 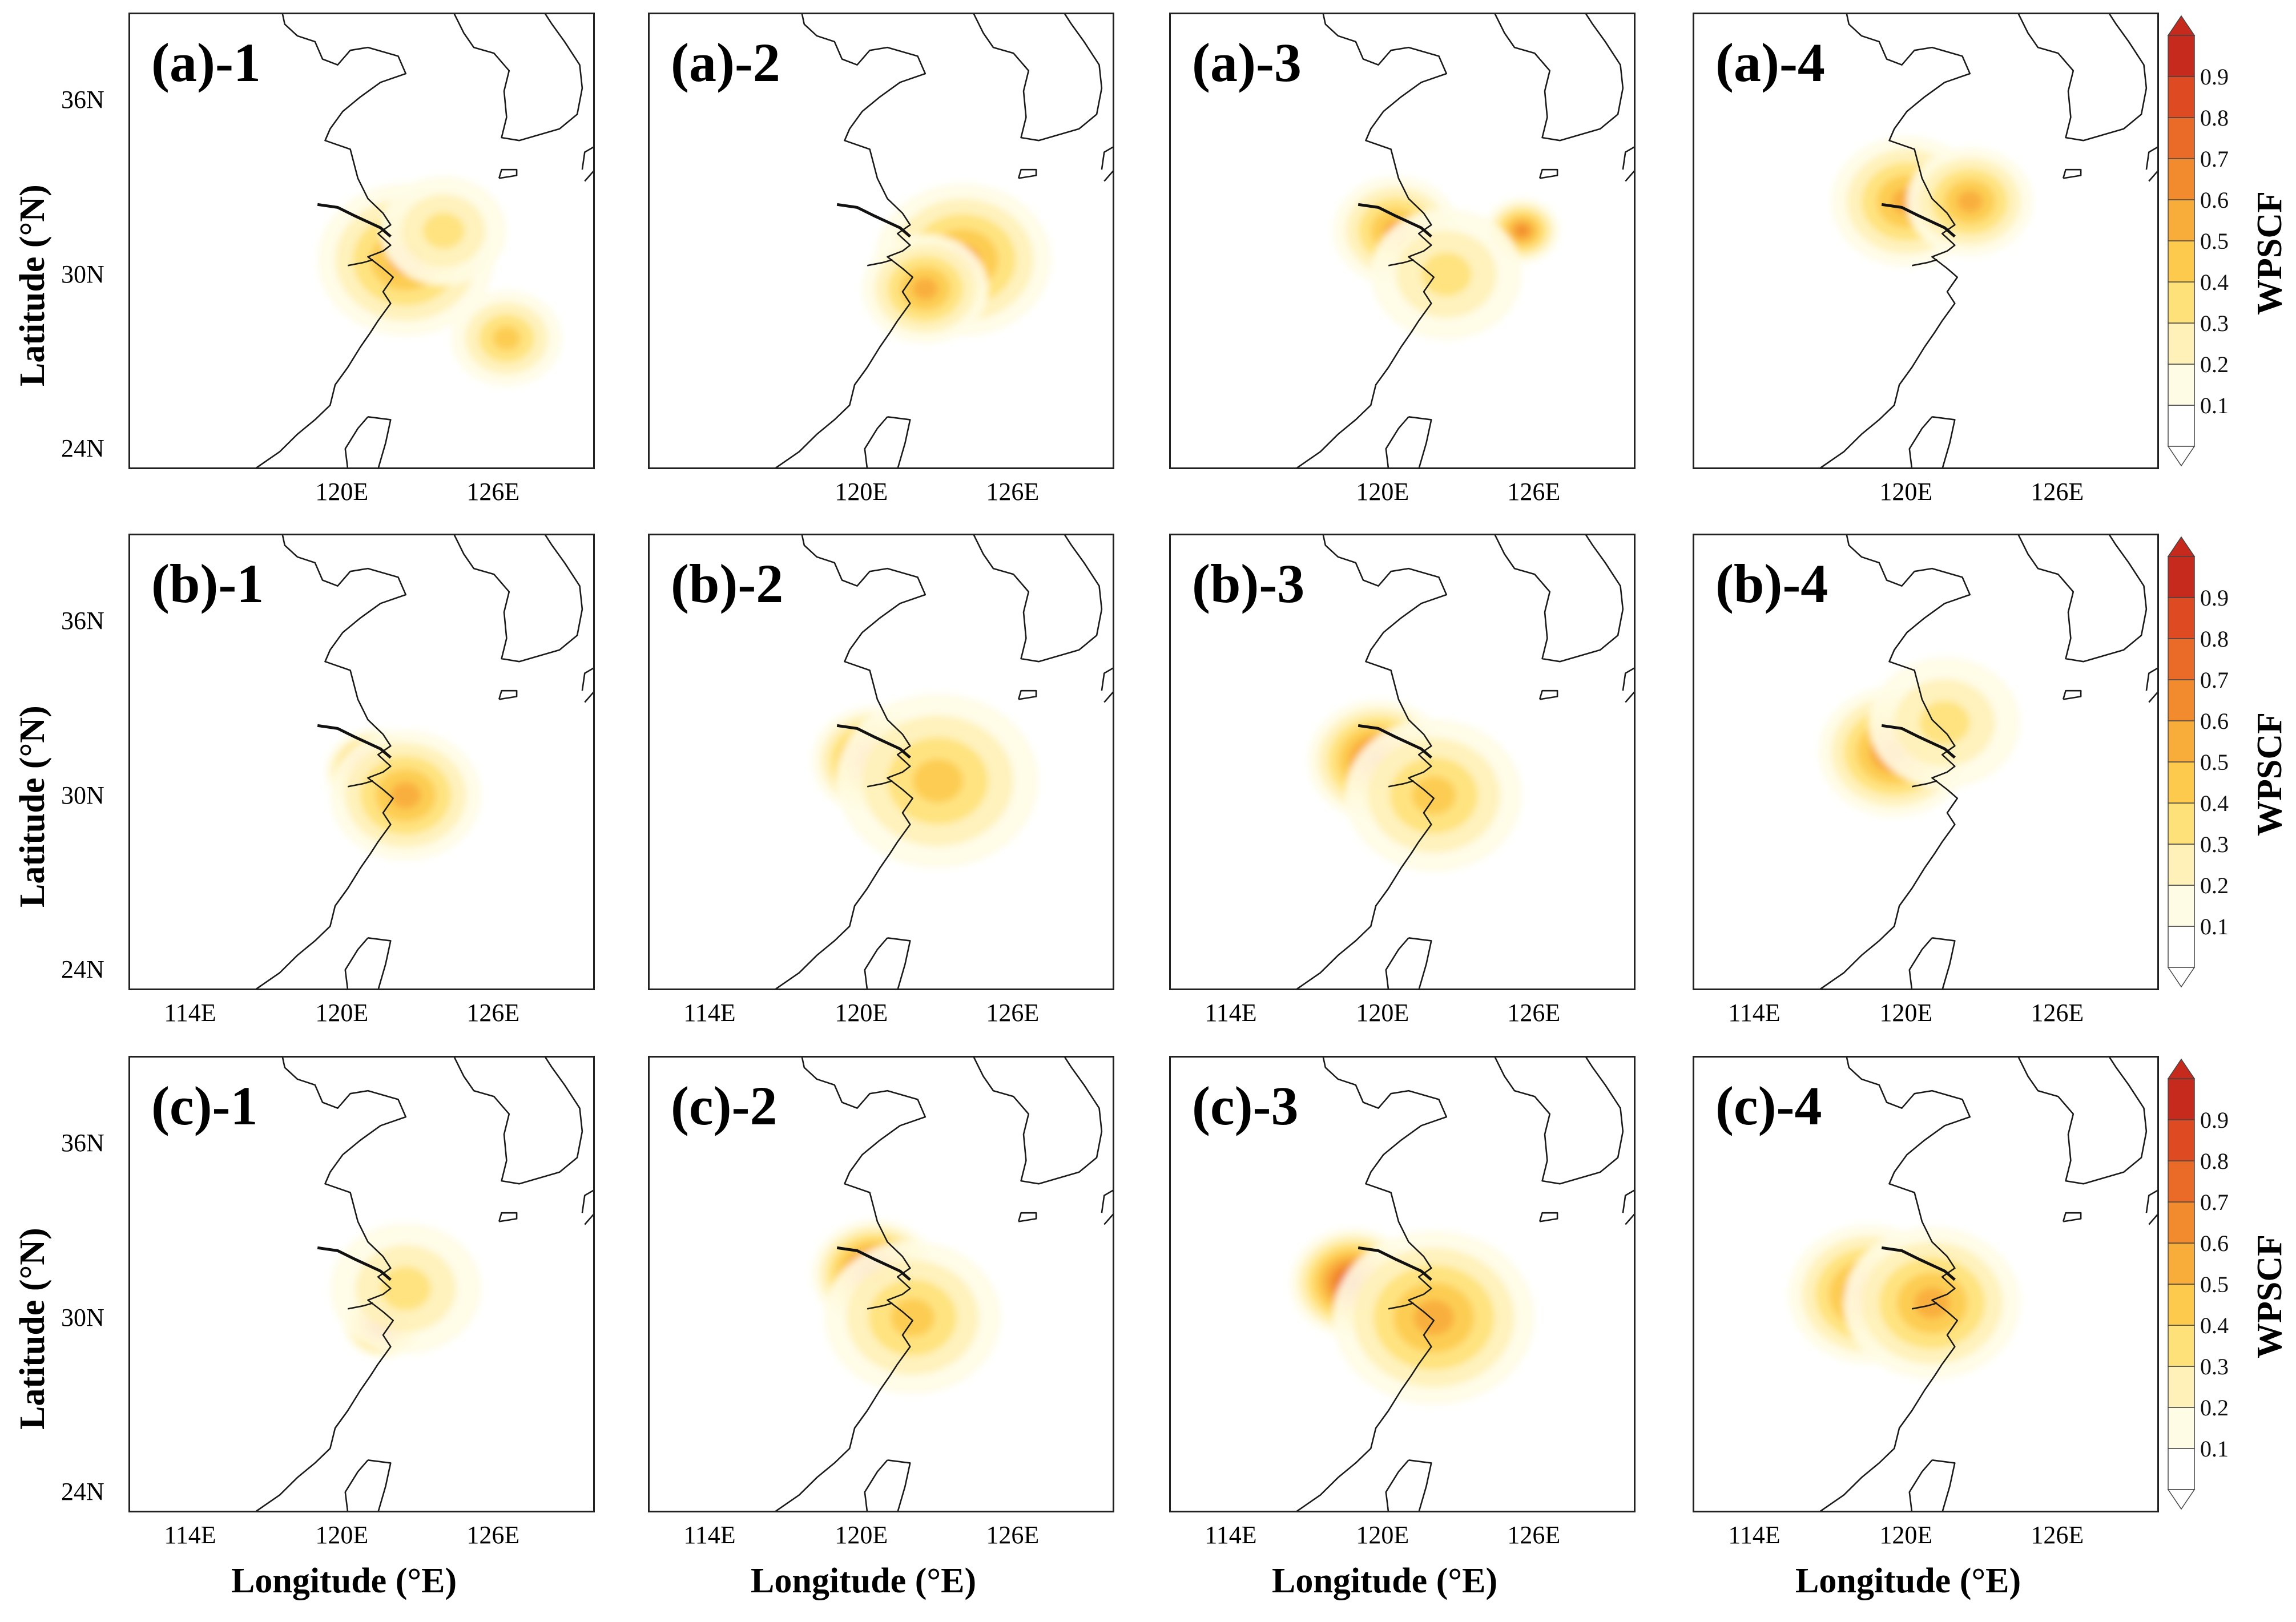 What do you see at coordinates (207, 583) in the screenshot?
I see `panel-label: (b)-1` at bounding box center [207, 583].